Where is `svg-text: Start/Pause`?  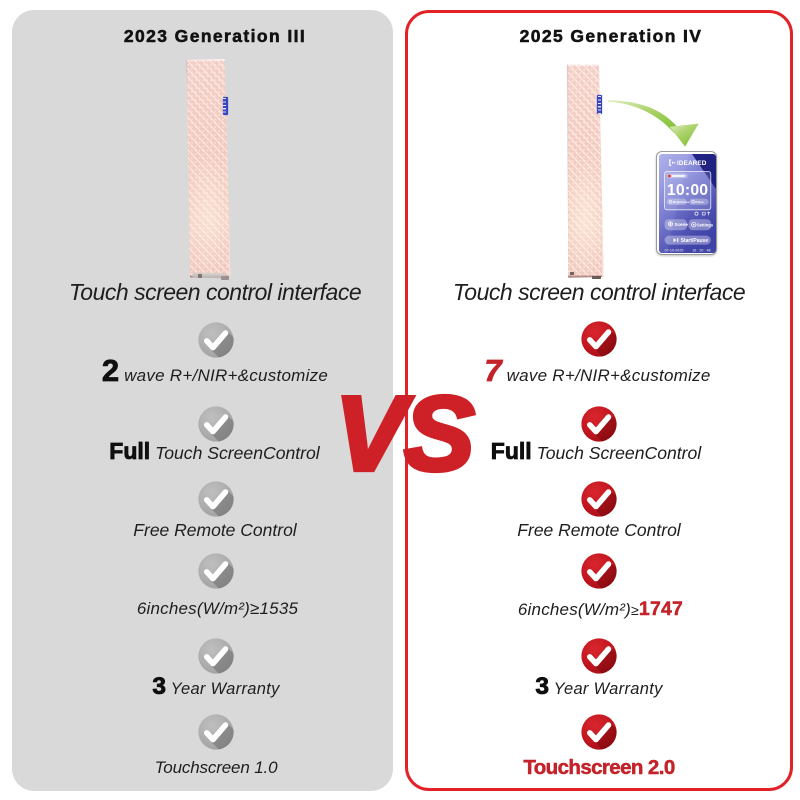
svg-text: Start/Pause is located at coordinates (694, 241).